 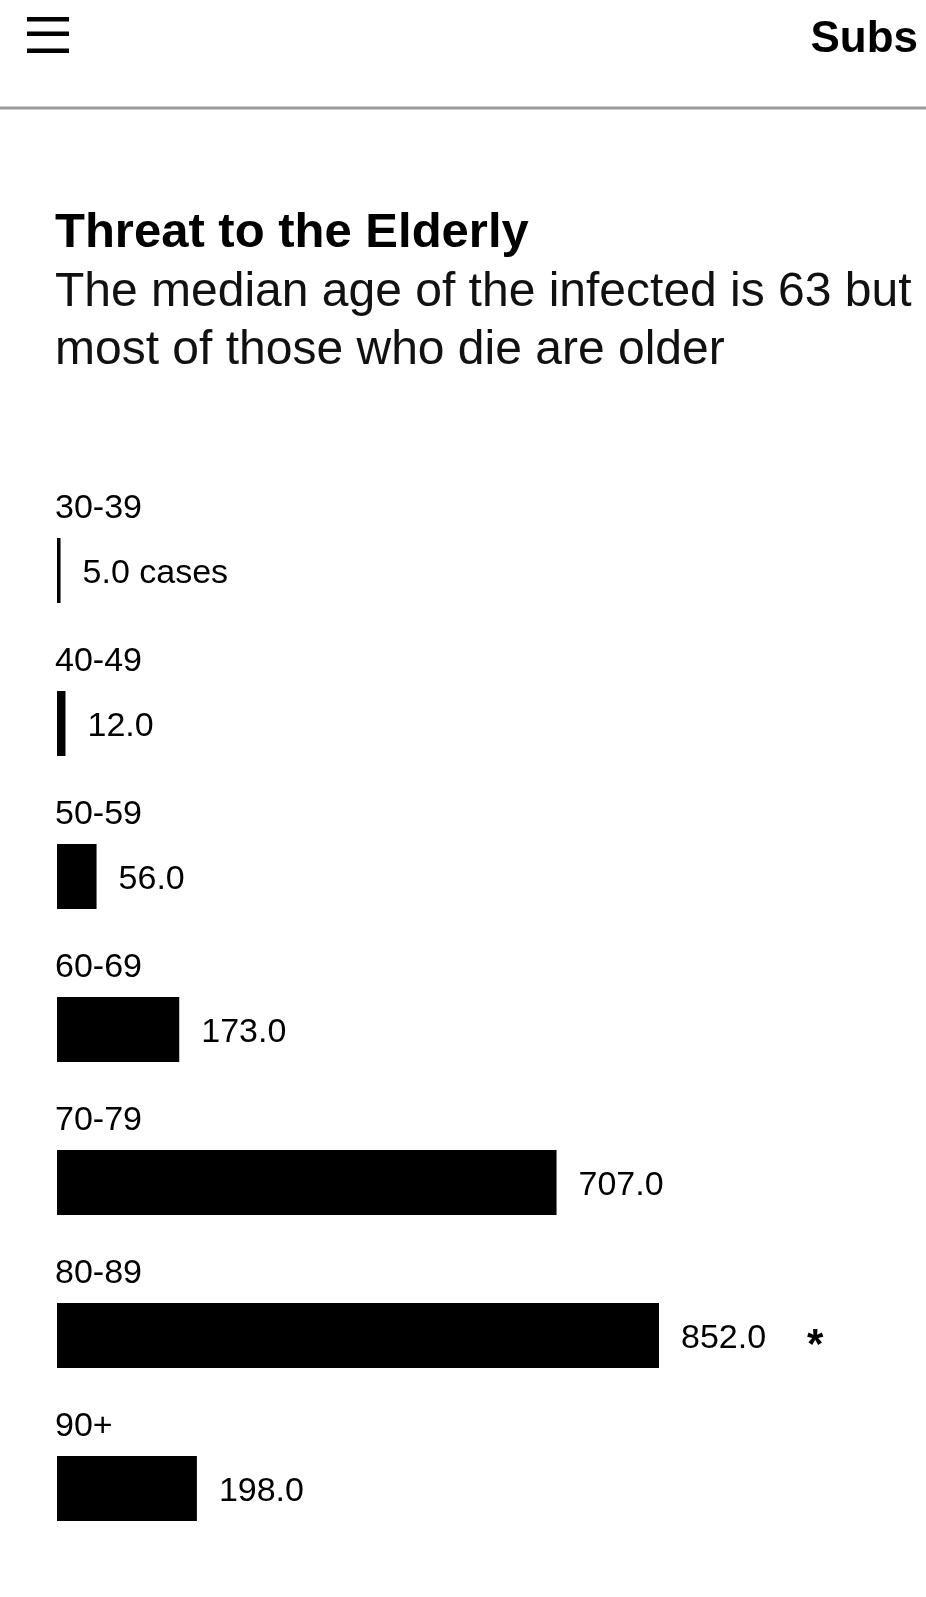 I want to click on data-label: 707.0, so click(x=621, y=1182).